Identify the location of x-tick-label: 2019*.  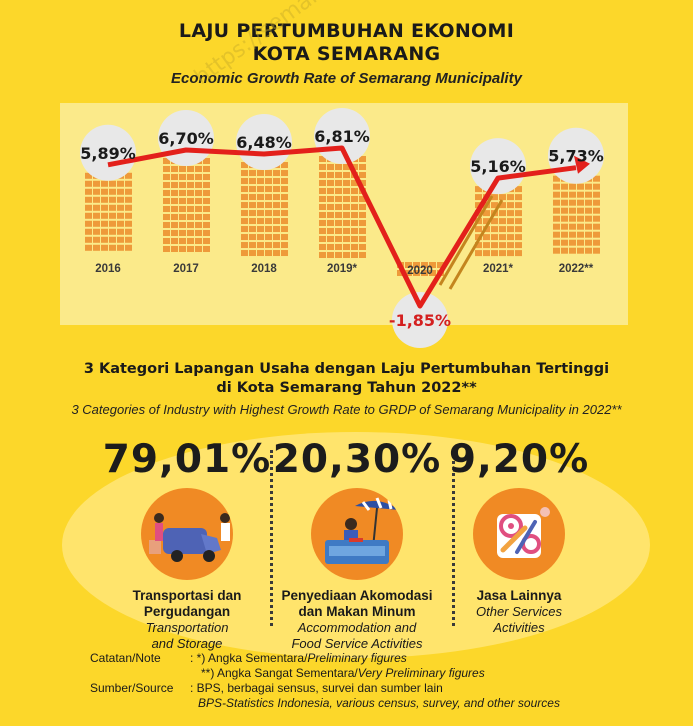
(342, 269).